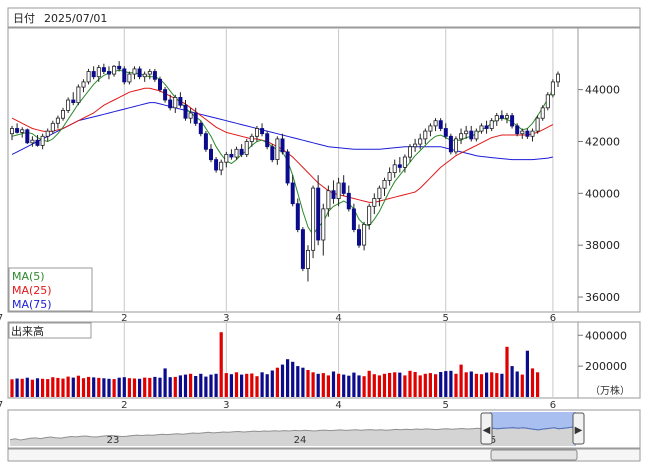 The image size is (653, 470). What do you see at coordinates (1, 405) in the screenshot?
I see `x-tick-label: 7` at bounding box center [1, 405].